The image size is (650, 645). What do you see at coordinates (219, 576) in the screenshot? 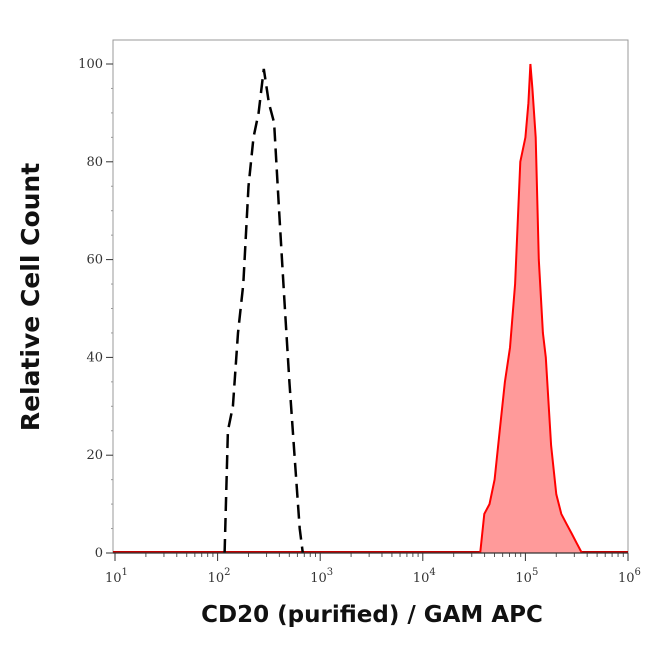
I see `x-tick-label: 10²` at bounding box center [219, 576].